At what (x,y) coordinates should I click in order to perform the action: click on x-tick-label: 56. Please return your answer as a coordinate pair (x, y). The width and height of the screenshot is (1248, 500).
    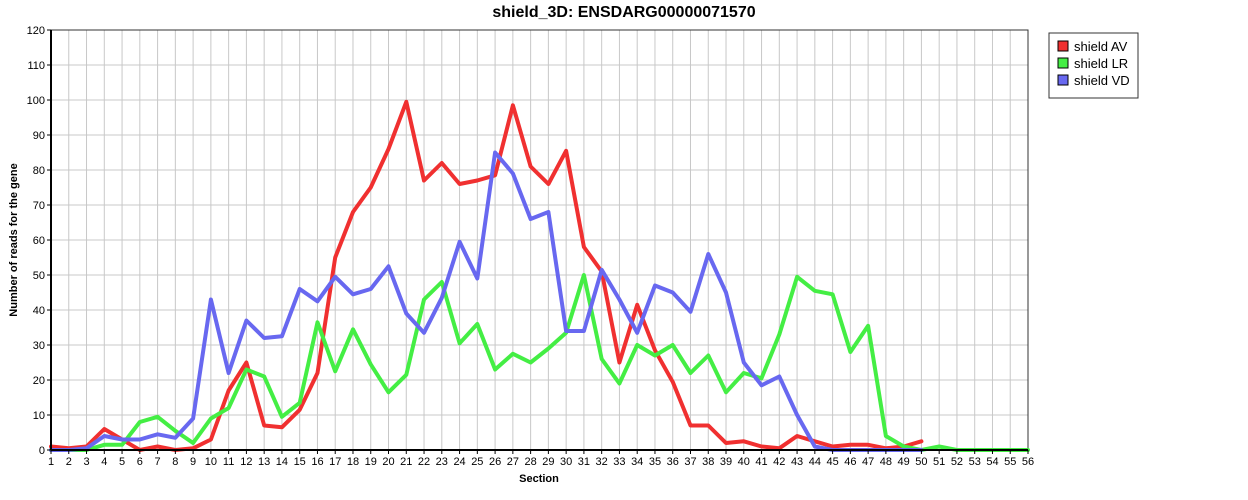
    Looking at the image, I should click on (1028, 462).